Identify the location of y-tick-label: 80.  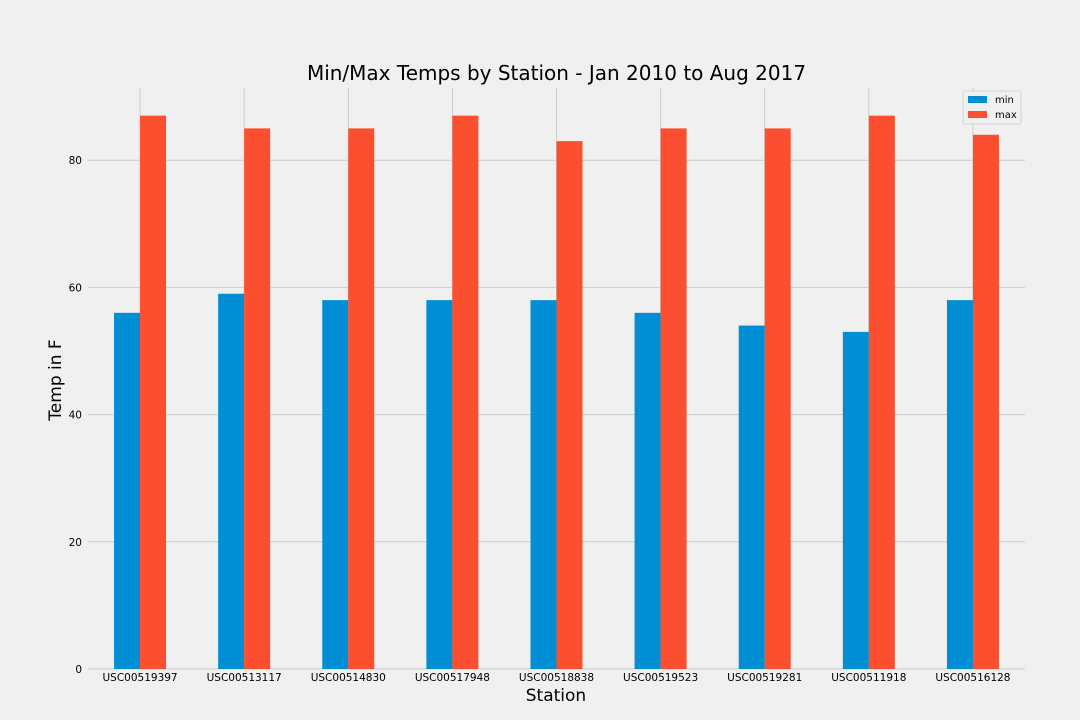
(75, 161).